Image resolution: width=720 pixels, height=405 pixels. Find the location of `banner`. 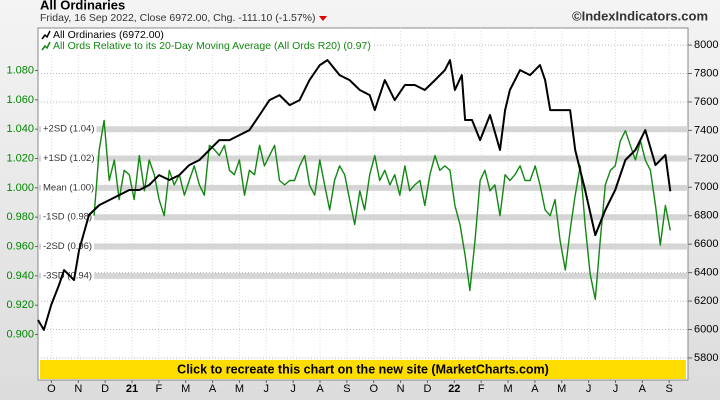

banner is located at coordinates (363, 369).